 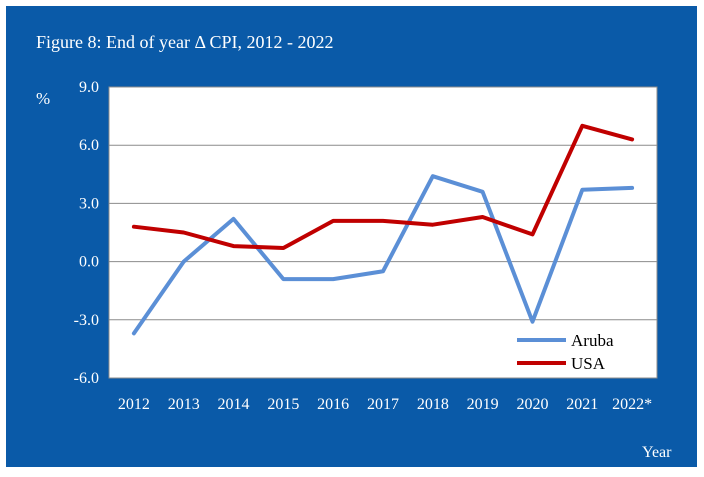 What do you see at coordinates (632, 404) in the screenshot?
I see `x-tick-label: 2022*` at bounding box center [632, 404].